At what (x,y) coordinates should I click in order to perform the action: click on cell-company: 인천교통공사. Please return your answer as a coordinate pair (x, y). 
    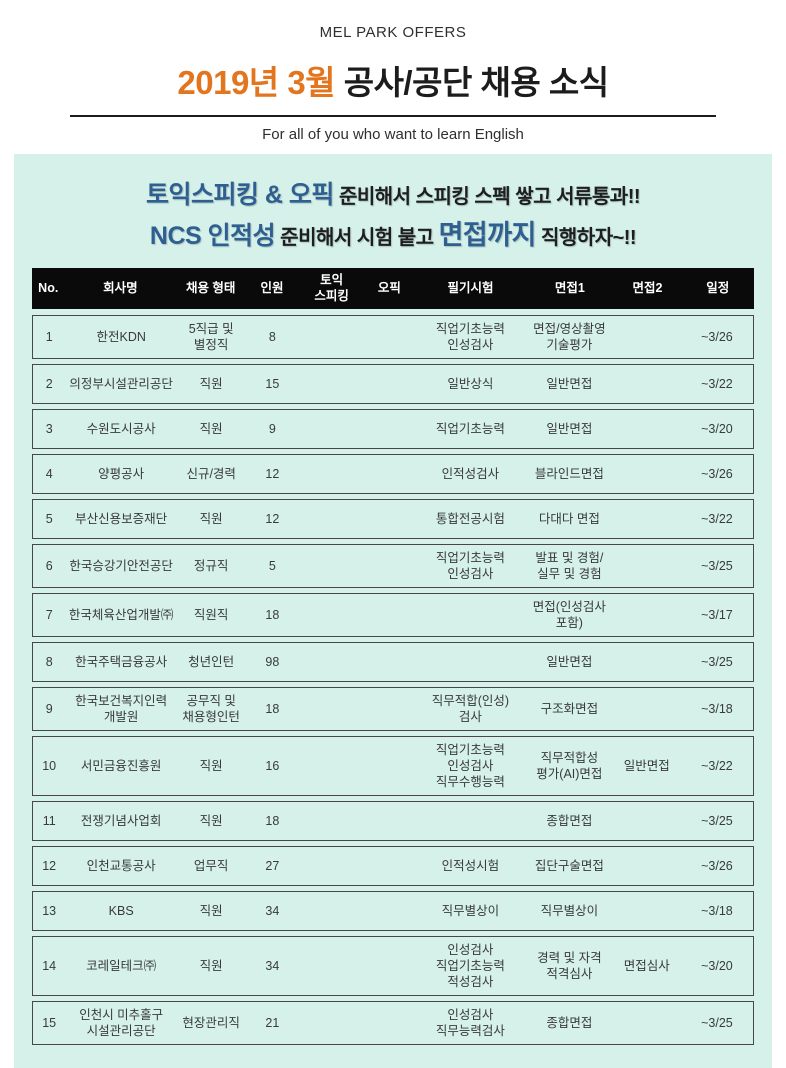
    Looking at the image, I should click on (121, 866).